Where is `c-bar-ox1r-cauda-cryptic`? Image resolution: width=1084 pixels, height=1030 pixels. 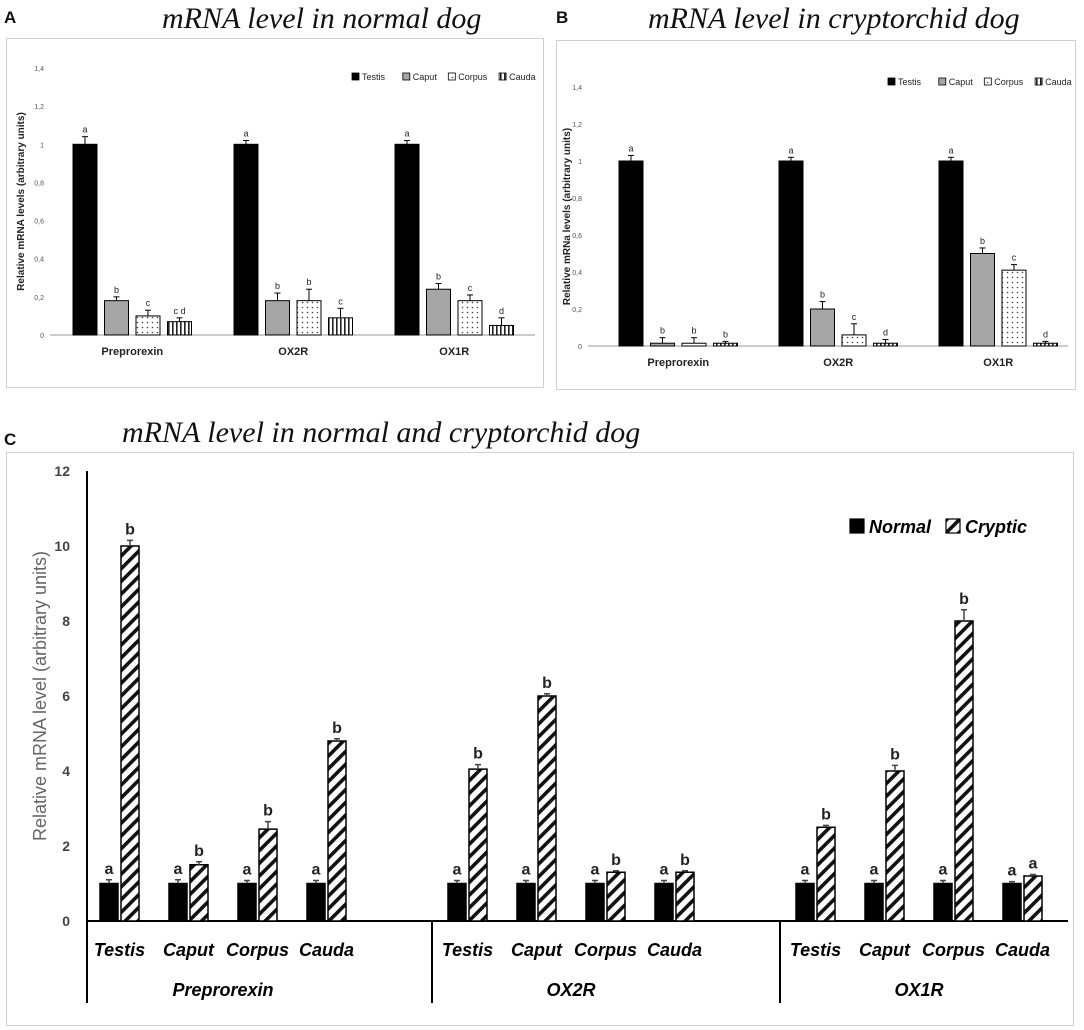
c-bar-ox1r-cauda-cryptic is located at coordinates (1033, 898).